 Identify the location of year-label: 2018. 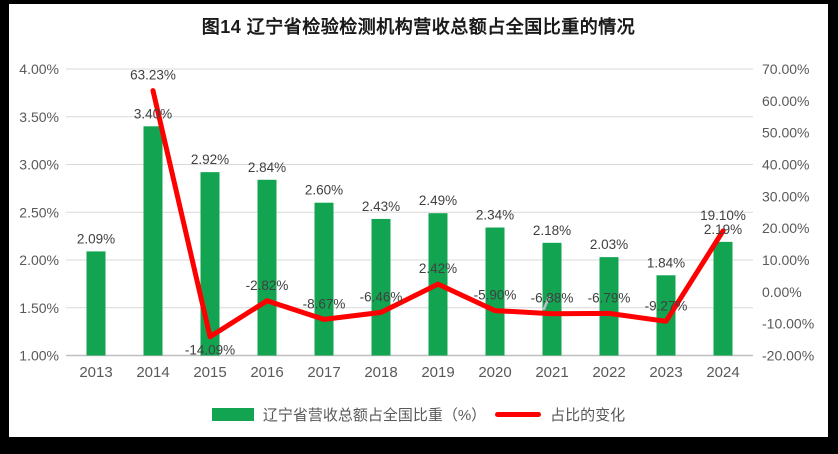
(380, 372).